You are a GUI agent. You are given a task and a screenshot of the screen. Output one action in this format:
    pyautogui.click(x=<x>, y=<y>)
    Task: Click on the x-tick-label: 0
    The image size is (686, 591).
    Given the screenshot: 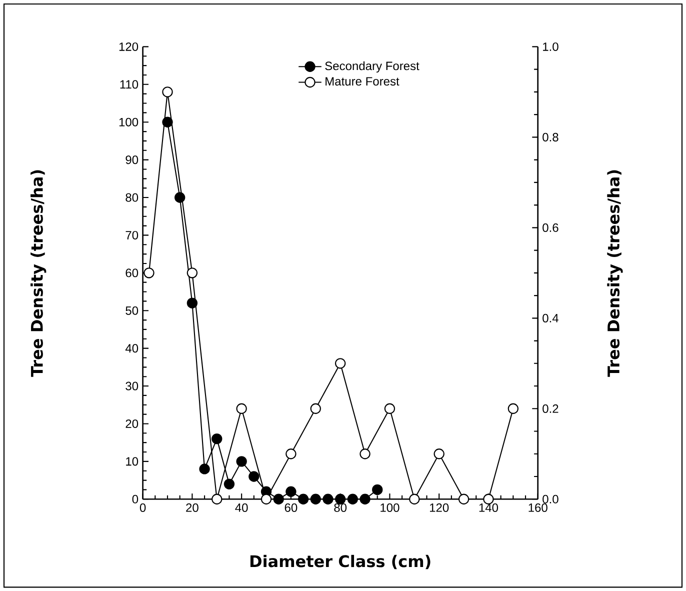 What is the action you would take?
    pyautogui.click(x=143, y=507)
    